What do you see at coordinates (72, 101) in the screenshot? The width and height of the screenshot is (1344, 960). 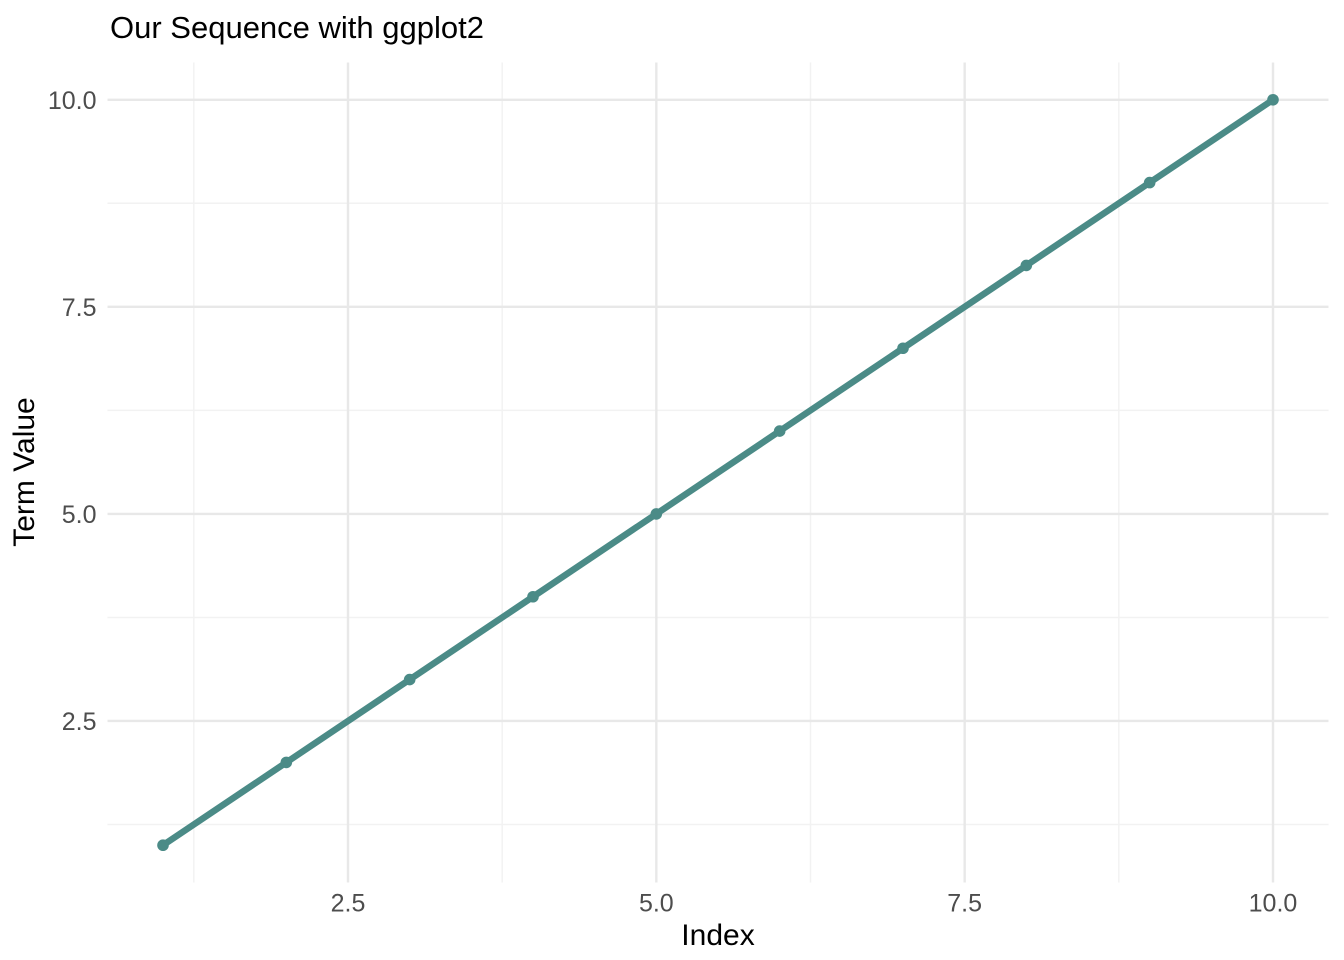 I see `y-tick-label: 10.0` at bounding box center [72, 101].